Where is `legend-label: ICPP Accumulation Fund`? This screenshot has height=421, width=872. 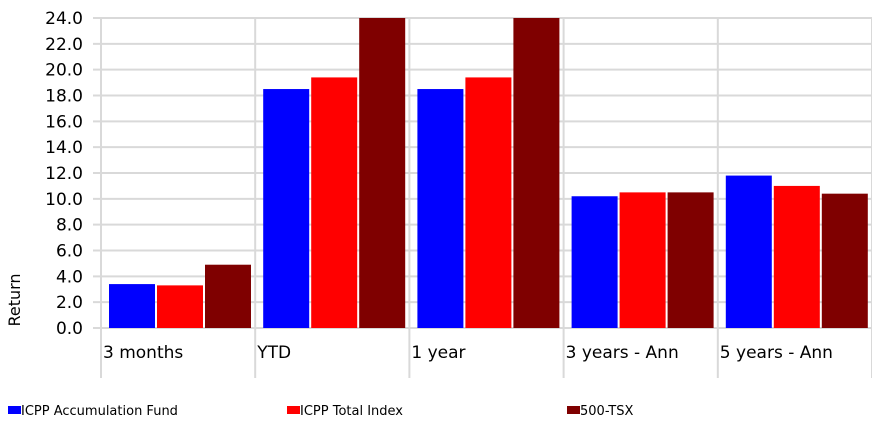
legend-label: ICPP Accumulation Fund is located at coordinates (99, 411).